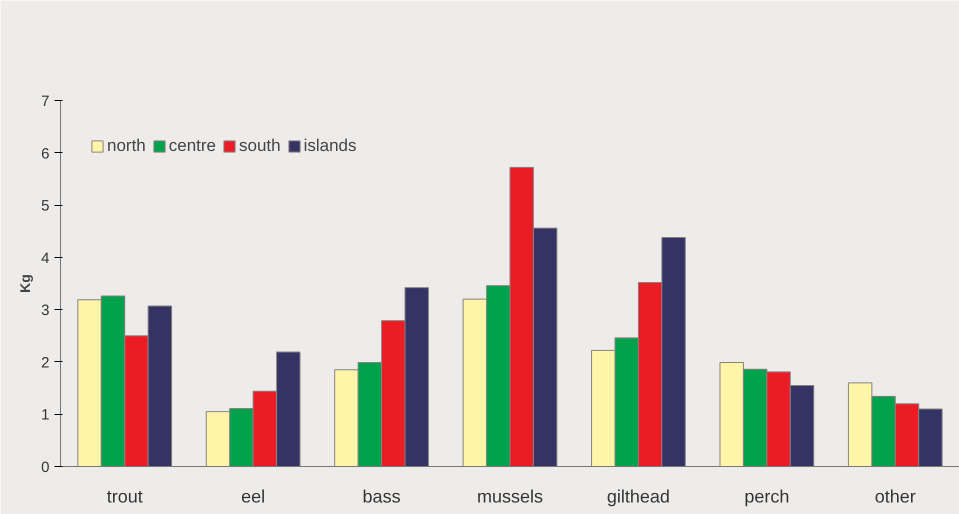 The height and width of the screenshot is (514, 959). I want to click on x-tick-label: bass, so click(381, 496).